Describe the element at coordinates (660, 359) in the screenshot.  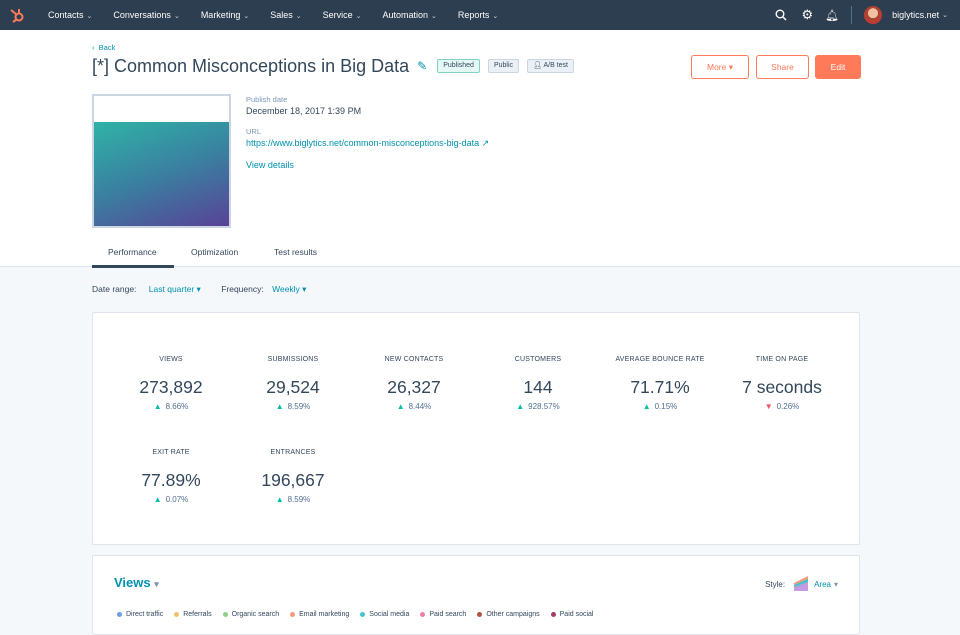
I see `stat-label: Average bounce rate` at that location.